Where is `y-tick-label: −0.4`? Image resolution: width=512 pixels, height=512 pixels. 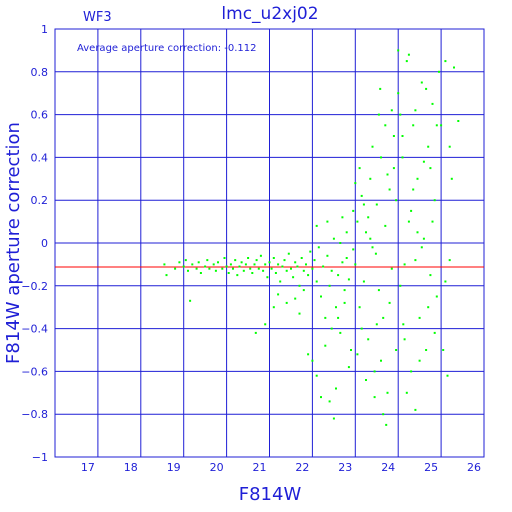
y-tick-label: −0.4 is located at coordinates (34, 329).